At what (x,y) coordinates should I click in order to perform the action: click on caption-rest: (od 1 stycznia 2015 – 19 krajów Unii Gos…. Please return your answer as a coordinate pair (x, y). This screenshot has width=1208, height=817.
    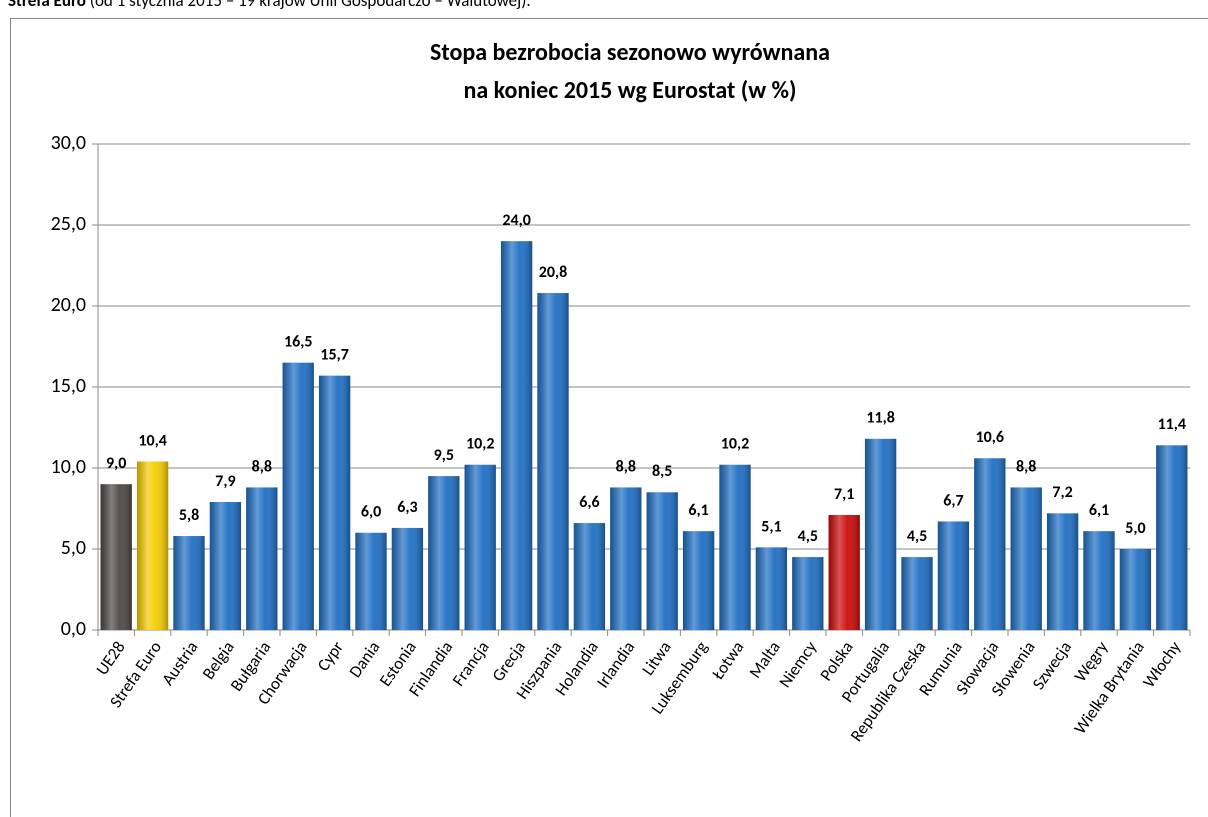
    Looking at the image, I should click on (308, 5).